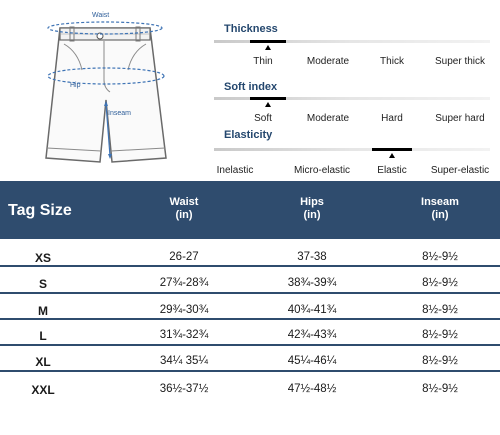  What do you see at coordinates (43, 311) in the screenshot?
I see `row-size: M` at bounding box center [43, 311].